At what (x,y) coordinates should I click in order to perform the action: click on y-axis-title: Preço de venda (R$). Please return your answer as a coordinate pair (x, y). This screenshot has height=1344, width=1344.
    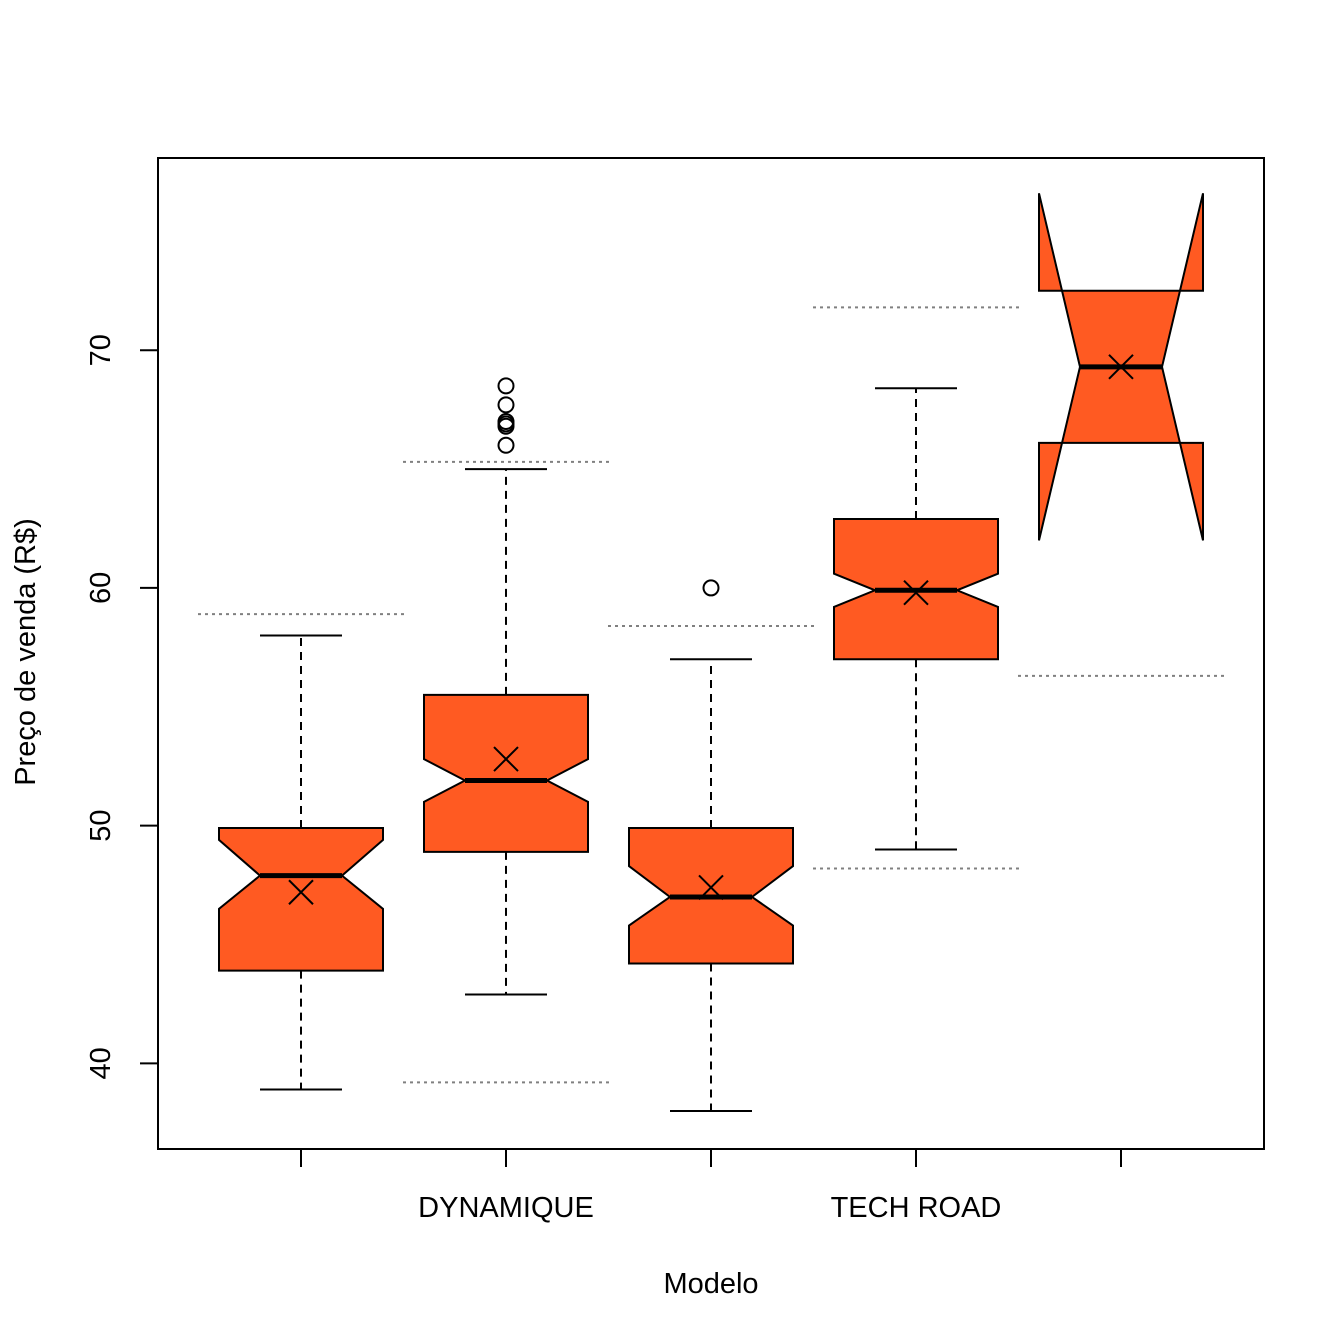
    Looking at the image, I should click on (26, 652).